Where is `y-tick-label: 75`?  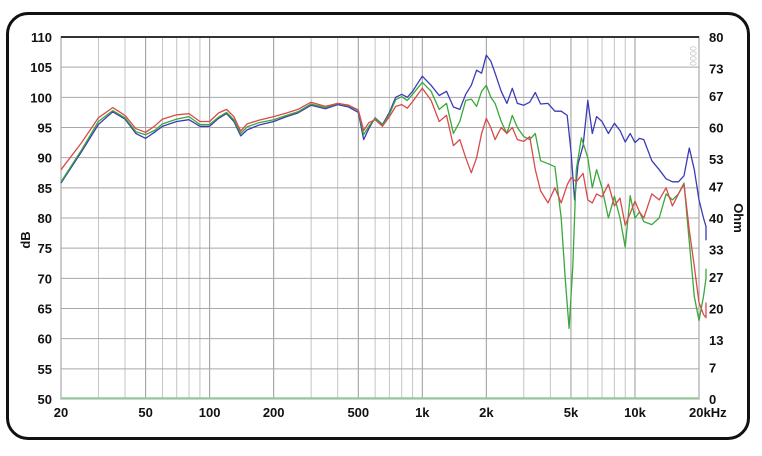 y-tick-label: 75 is located at coordinates (45, 248).